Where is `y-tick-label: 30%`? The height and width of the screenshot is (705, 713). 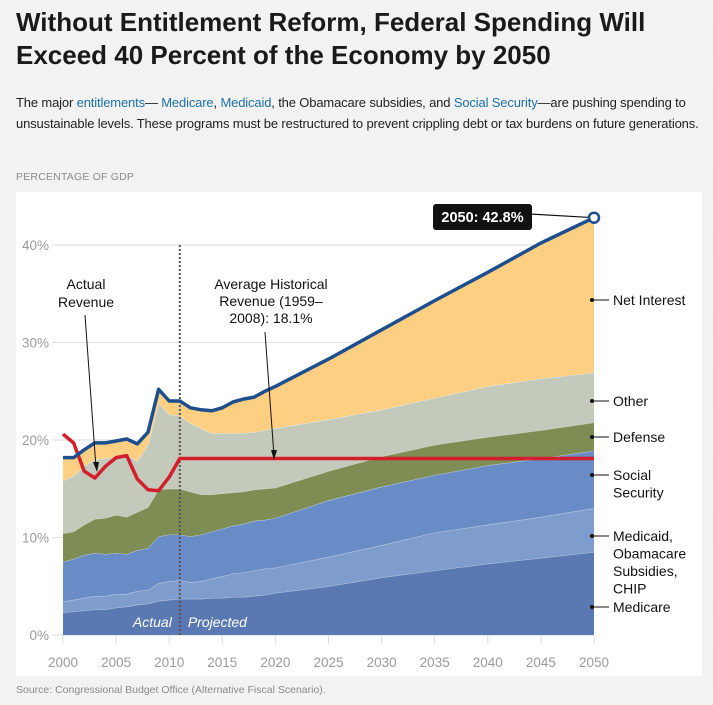 y-tick-label: 30% is located at coordinates (35, 343).